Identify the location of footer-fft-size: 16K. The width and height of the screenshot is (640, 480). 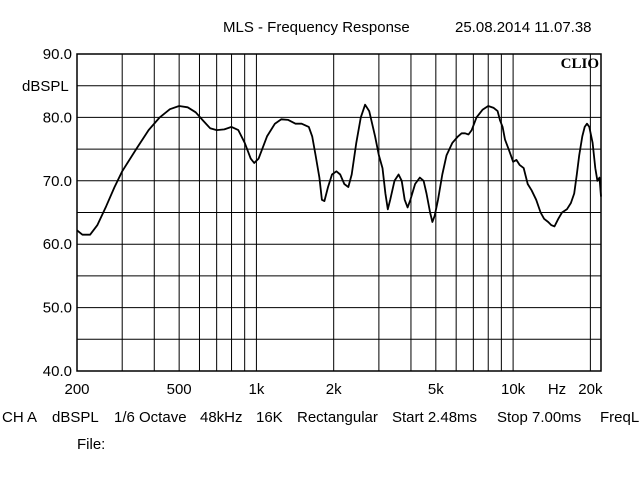
(269, 417).